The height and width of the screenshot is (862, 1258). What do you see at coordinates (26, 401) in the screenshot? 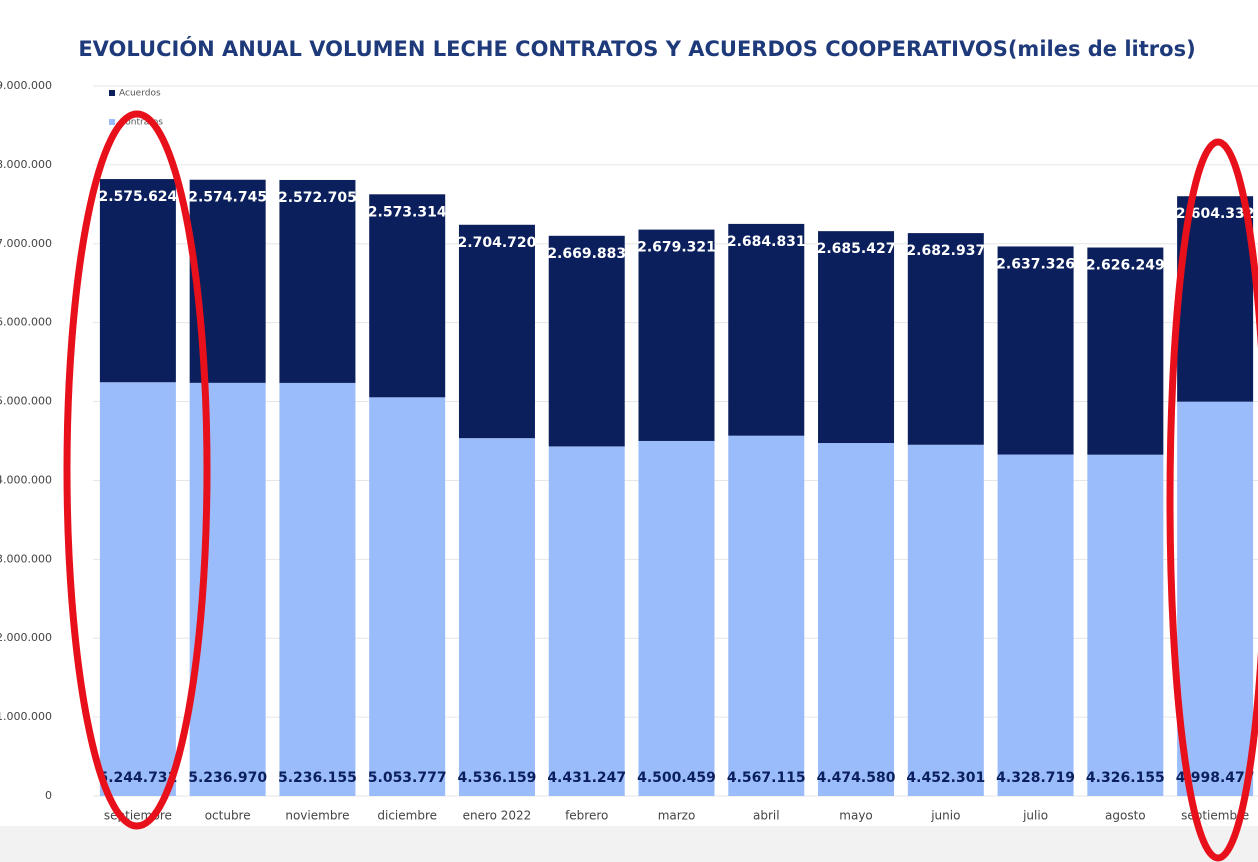
I see `y-tick-label: 5.000.000` at bounding box center [26, 401].